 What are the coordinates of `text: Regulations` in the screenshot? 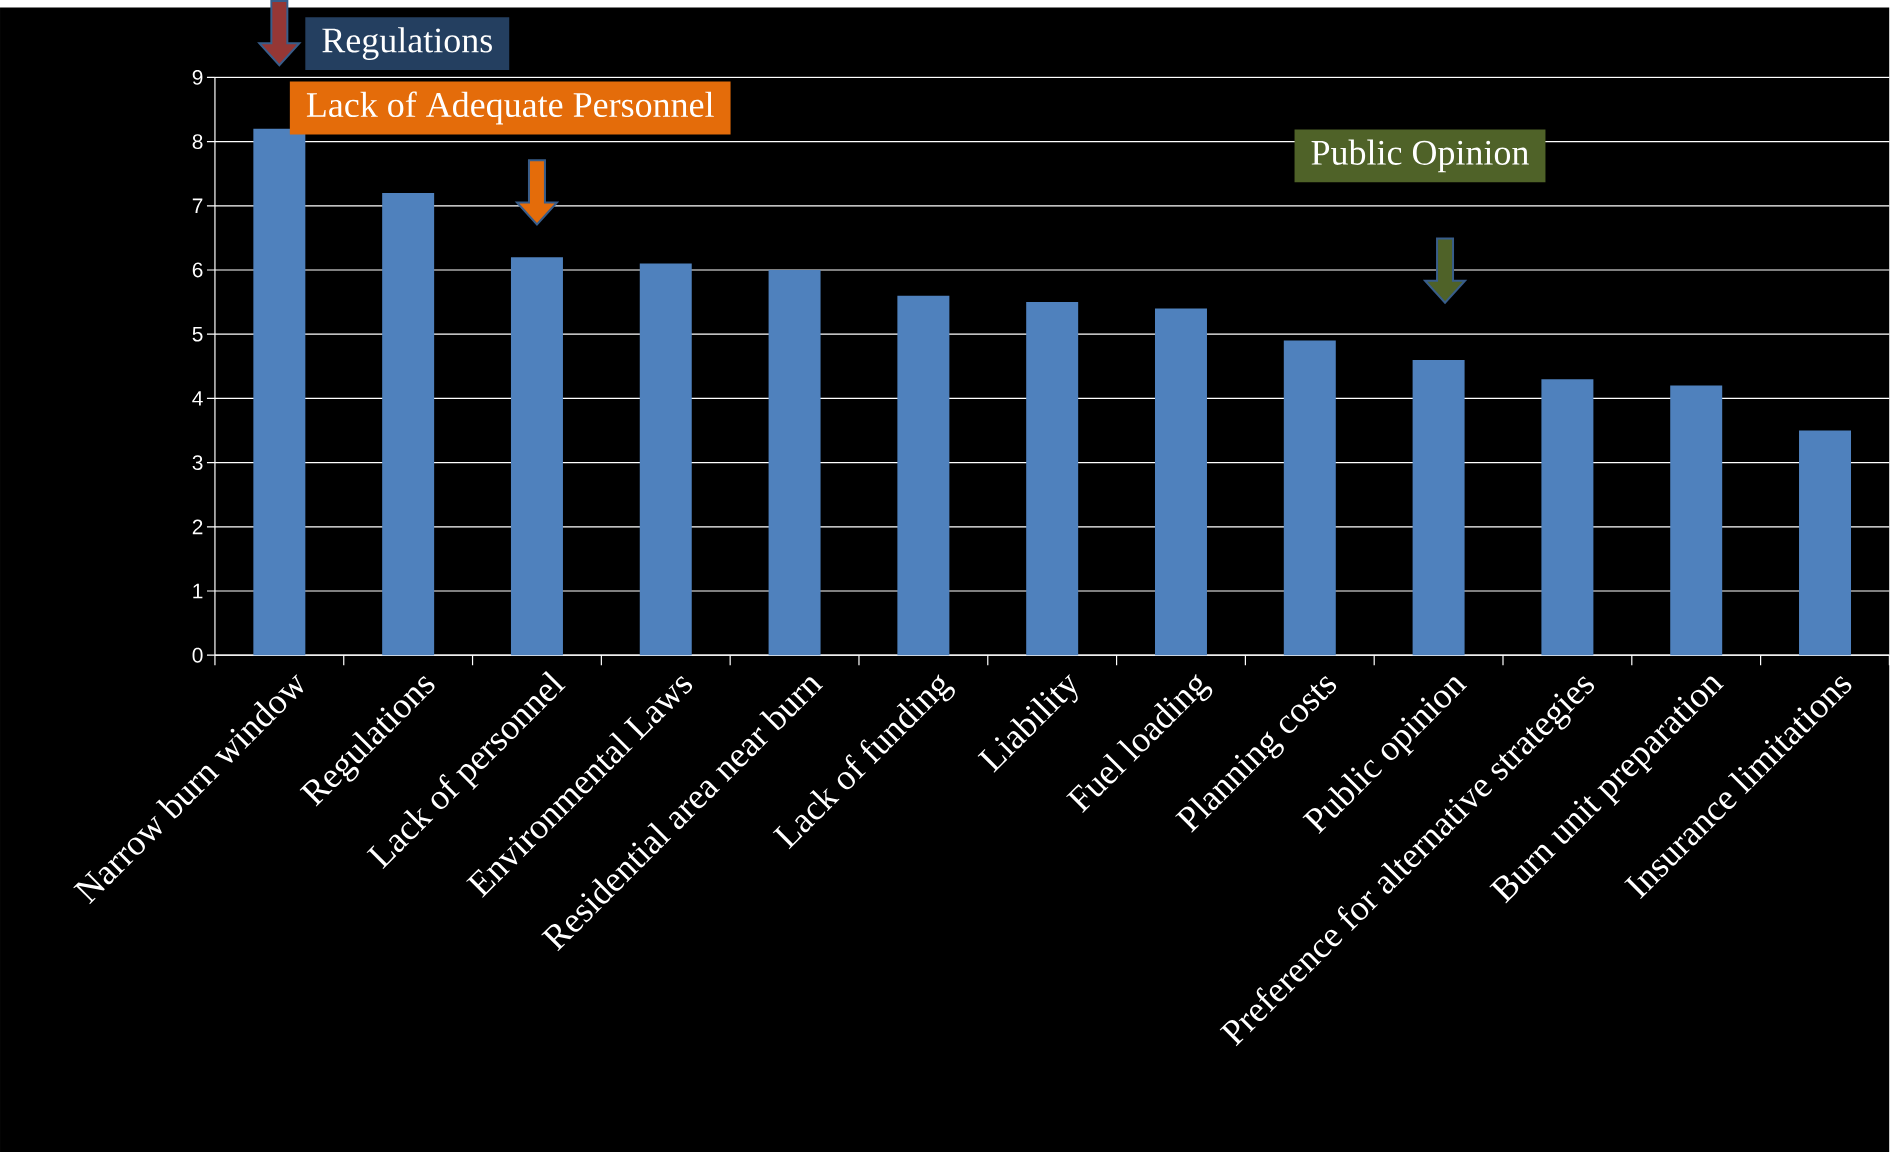 It's located at (407, 43).